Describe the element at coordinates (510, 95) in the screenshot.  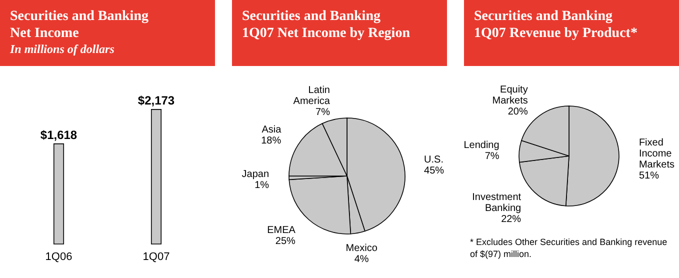
I see `slice-label: Equity Markets` at that location.